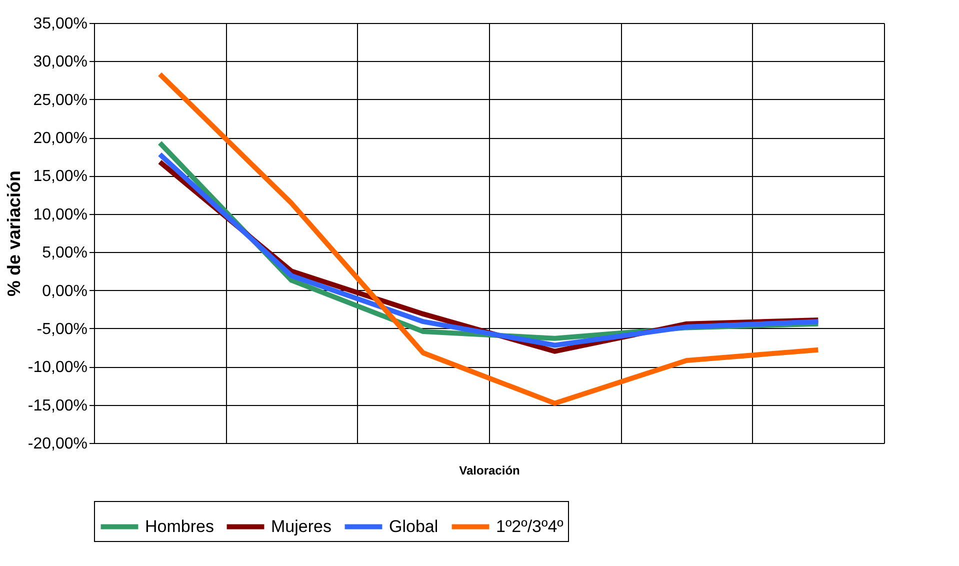 The height and width of the screenshot is (566, 959). Describe the element at coordinates (60, 177) in the screenshot. I see `y-tick-label: 15,00%` at that location.